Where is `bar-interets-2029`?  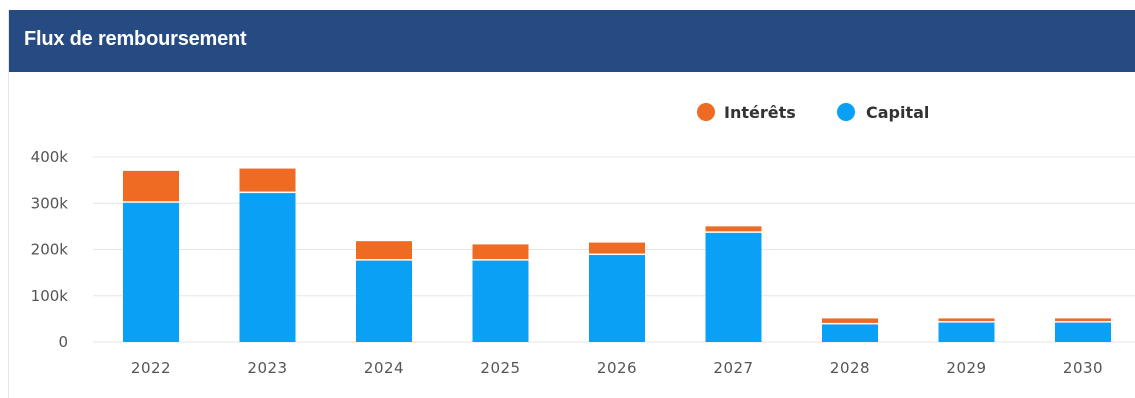
bar-interets-2029 is located at coordinates (966, 320).